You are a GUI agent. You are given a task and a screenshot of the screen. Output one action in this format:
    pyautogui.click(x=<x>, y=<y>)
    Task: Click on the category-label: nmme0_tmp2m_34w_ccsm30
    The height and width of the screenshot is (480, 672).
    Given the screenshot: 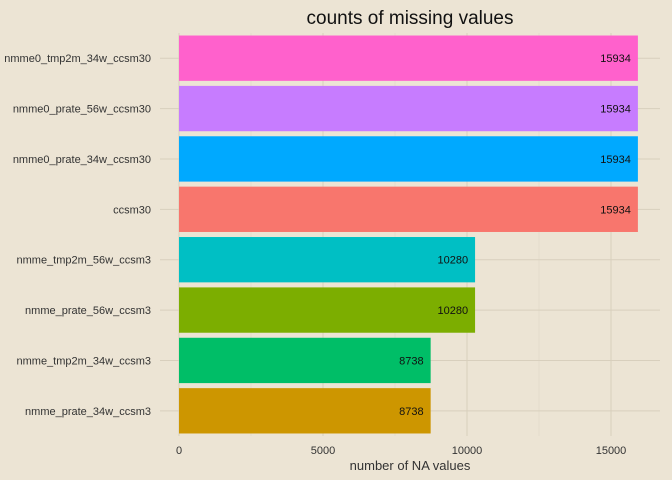 What is the action you would take?
    pyautogui.click(x=77, y=59)
    